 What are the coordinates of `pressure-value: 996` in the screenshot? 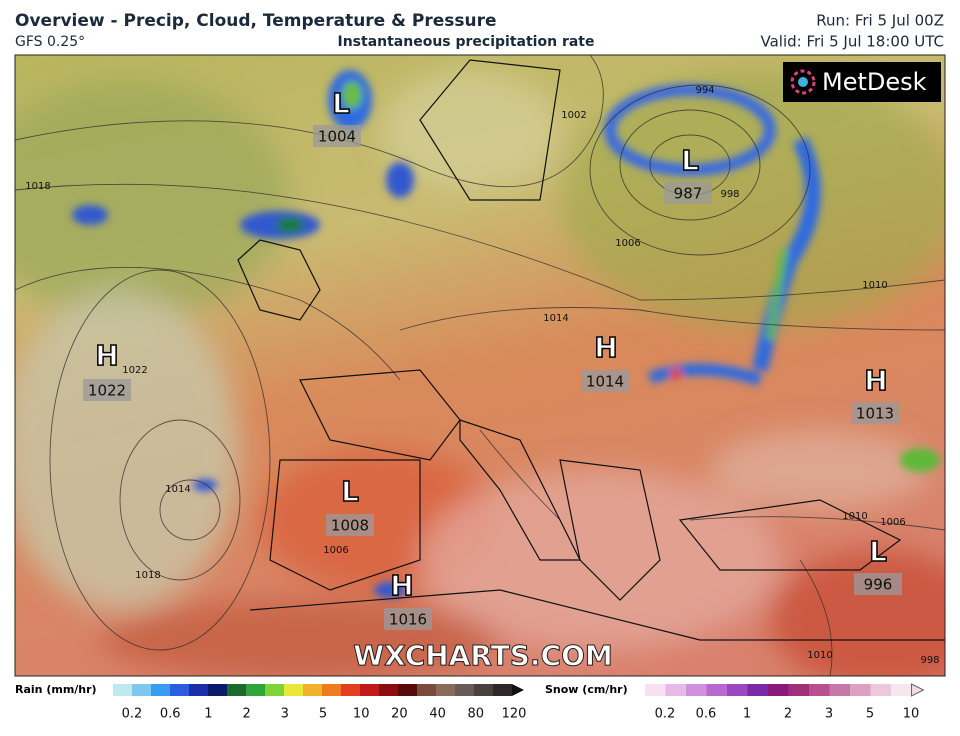 It's located at (878, 585).